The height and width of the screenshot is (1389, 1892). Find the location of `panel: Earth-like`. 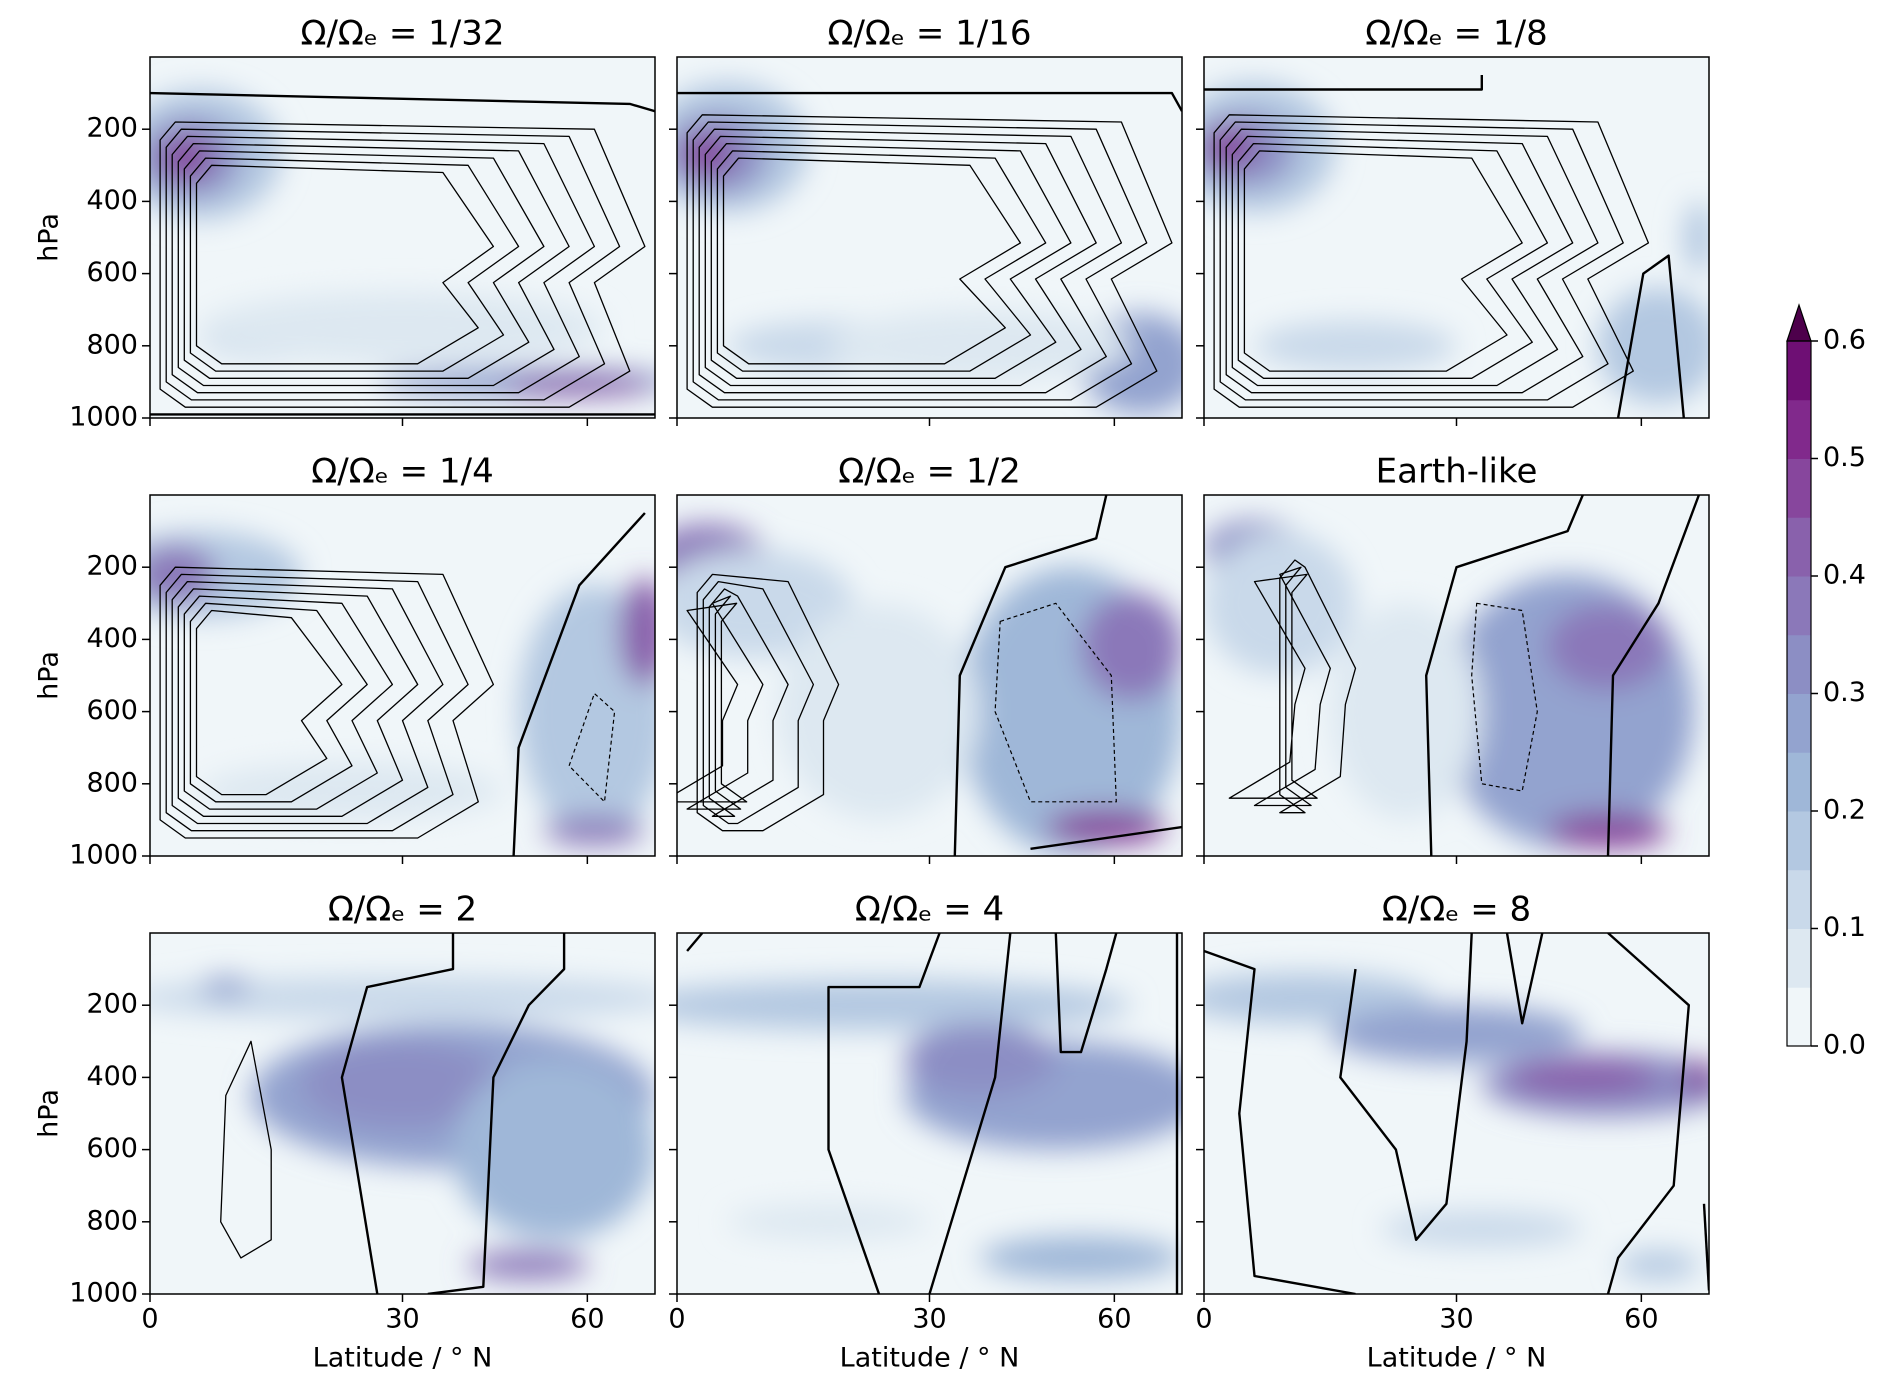

panel: Earth-like is located at coordinates (1453, 658).